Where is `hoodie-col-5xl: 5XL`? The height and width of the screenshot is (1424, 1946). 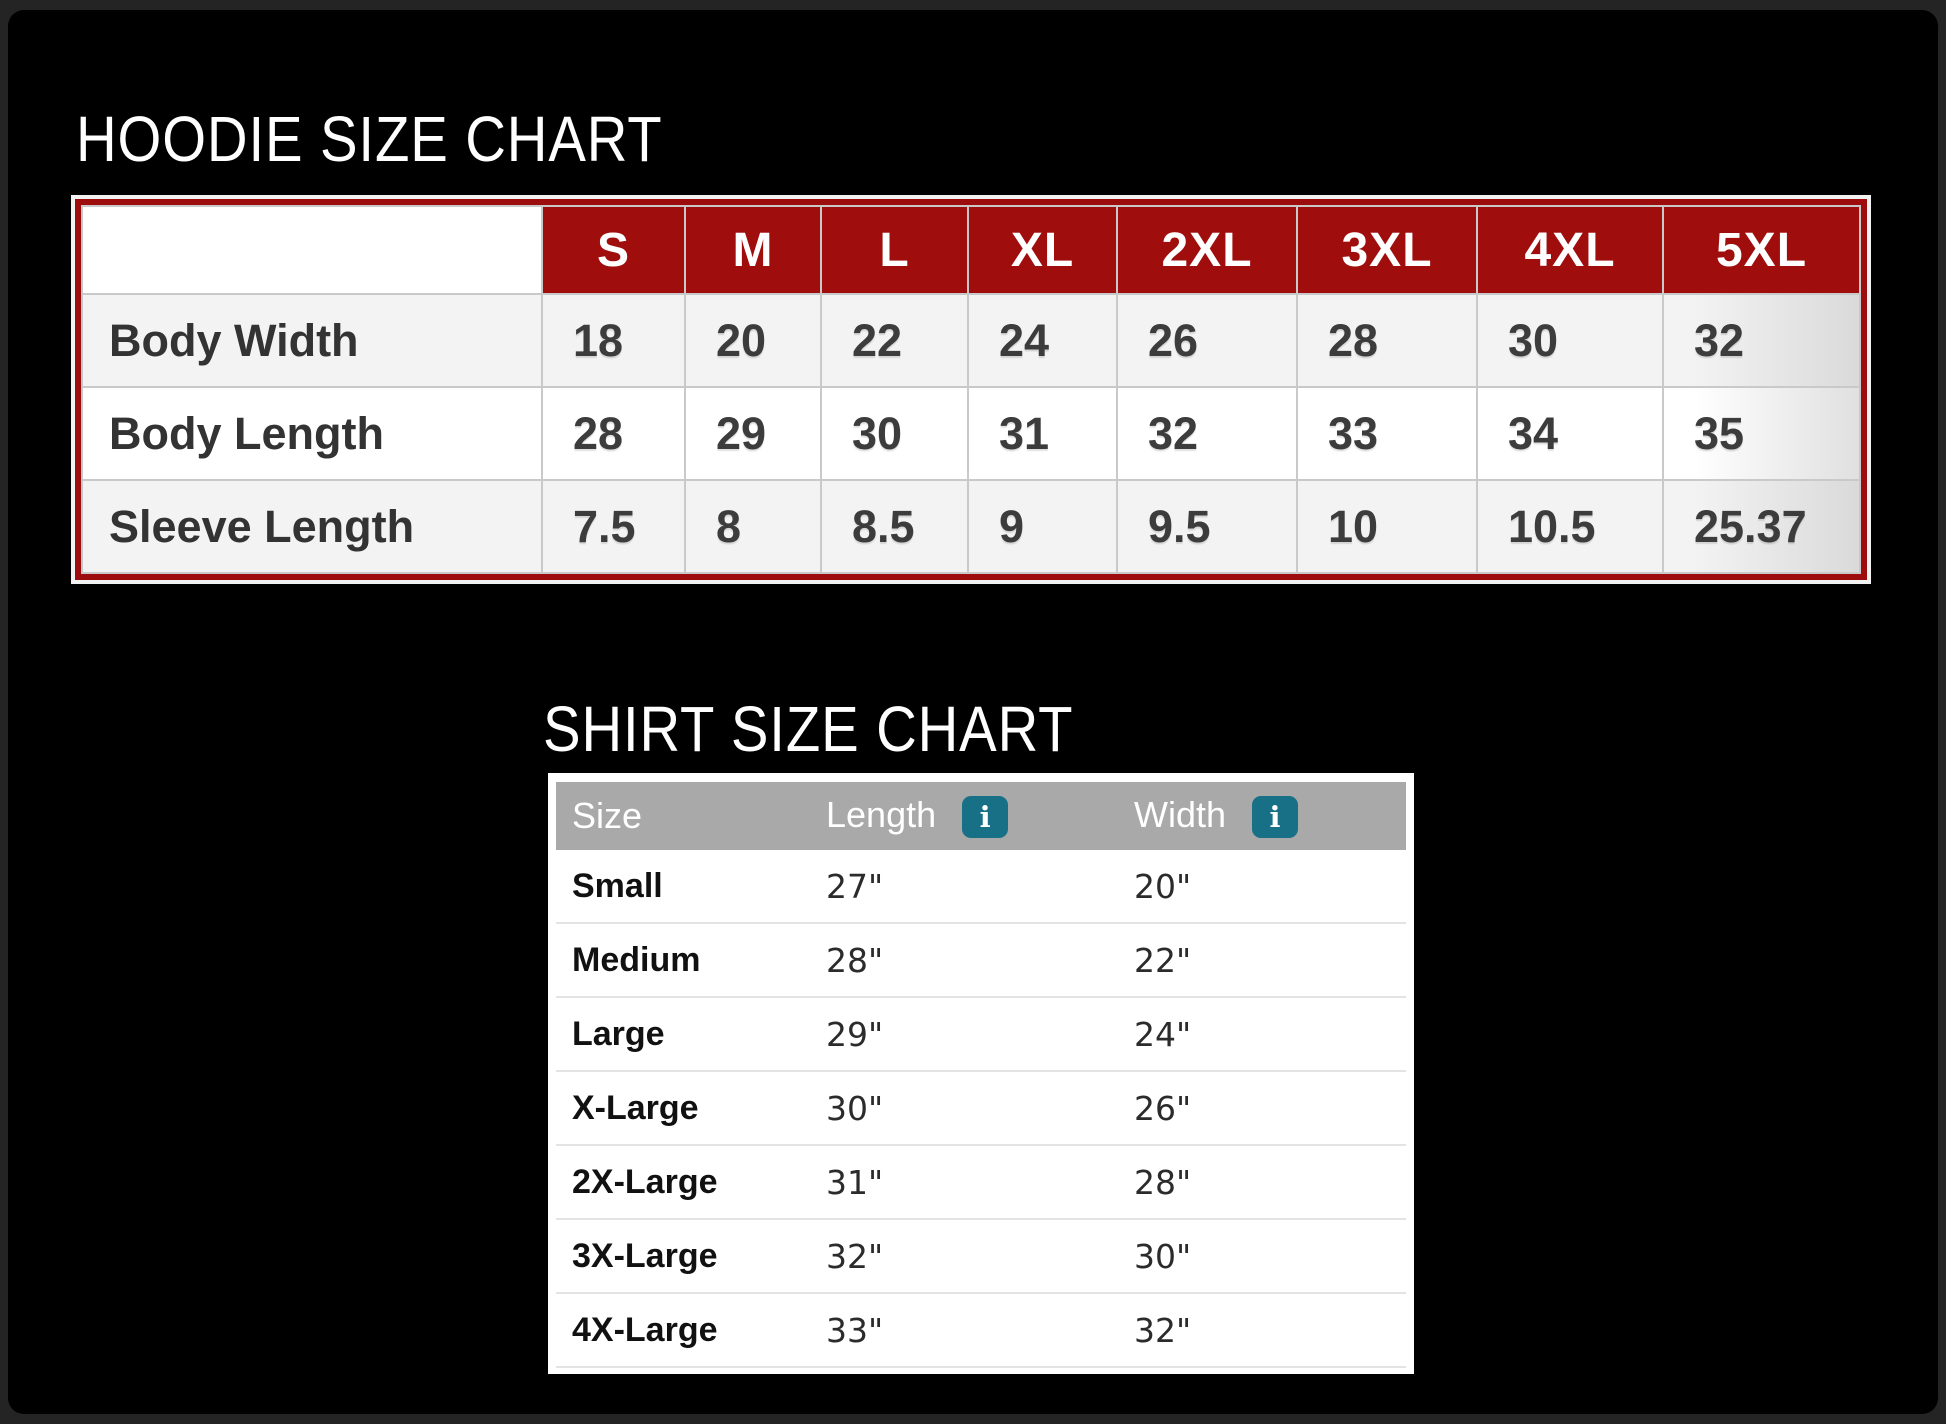 hoodie-col-5xl: 5XL is located at coordinates (1761, 250).